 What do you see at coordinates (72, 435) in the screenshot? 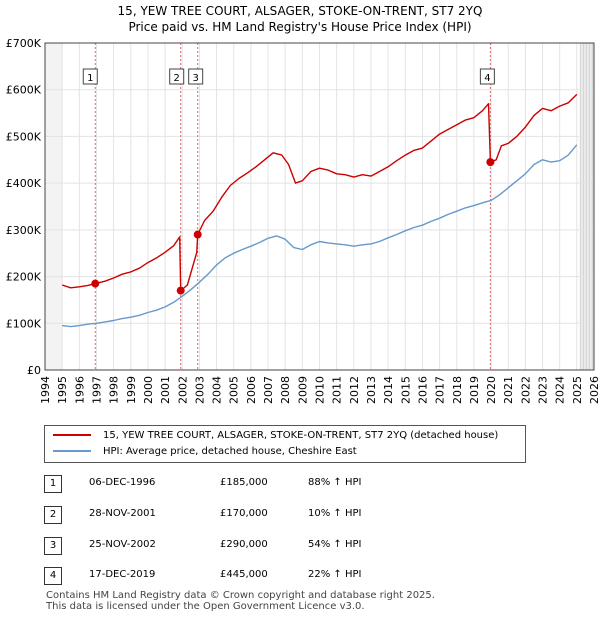
I see `legend-swatch-property` at bounding box center [72, 435].